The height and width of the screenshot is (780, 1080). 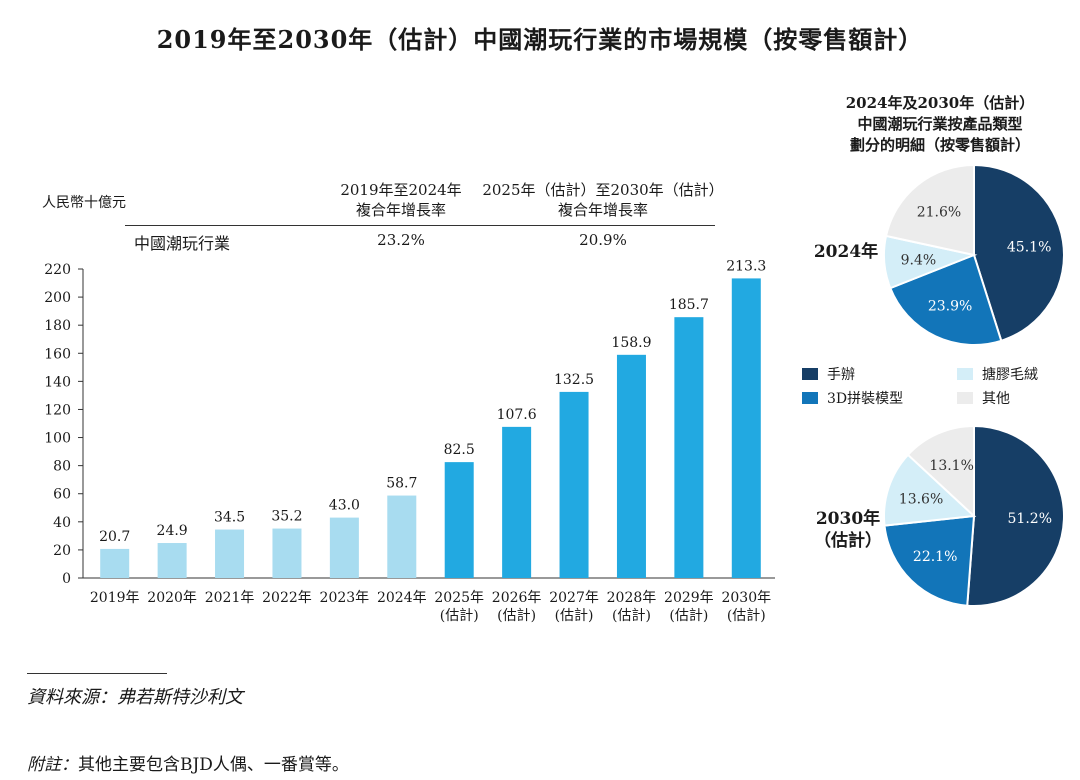 I want to click on legend-label-figures: 手辦, so click(x=841, y=375).